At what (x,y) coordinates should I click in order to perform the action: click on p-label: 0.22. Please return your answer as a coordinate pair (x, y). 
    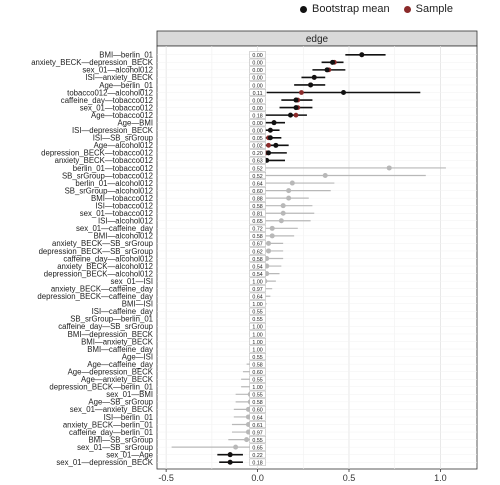
    Looking at the image, I should click on (257, 456).